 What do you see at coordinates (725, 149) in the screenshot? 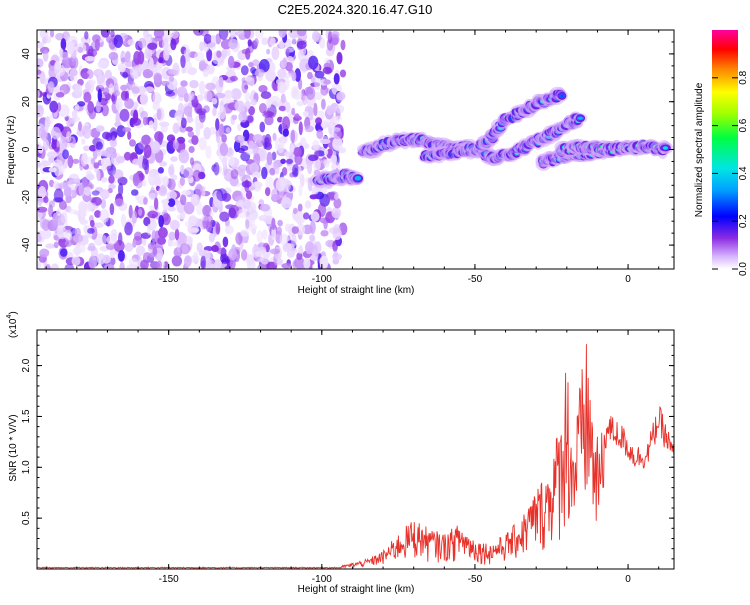
I see `colorbar-gradient` at bounding box center [725, 149].